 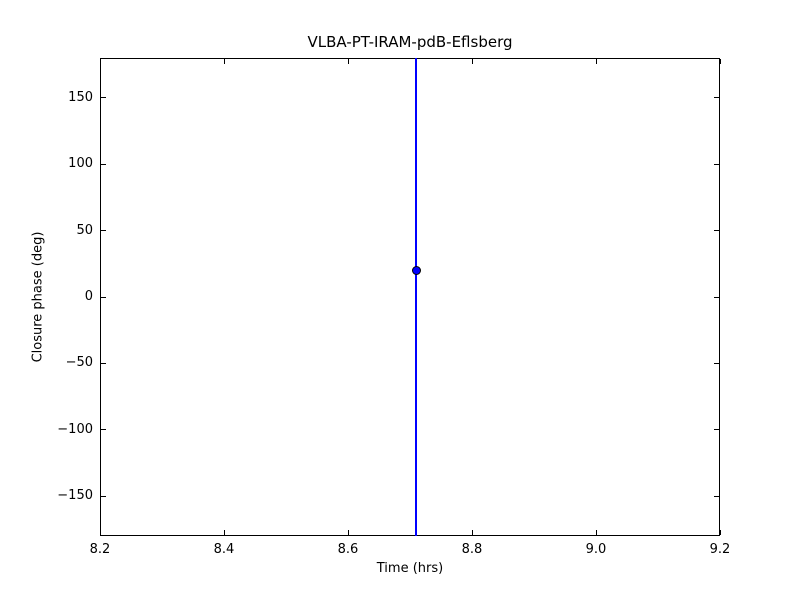 What do you see at coordinates (410, 568) in the screenshot?
I see `x-axis-label: Time (hrs)` at bounding box center [410, 568].